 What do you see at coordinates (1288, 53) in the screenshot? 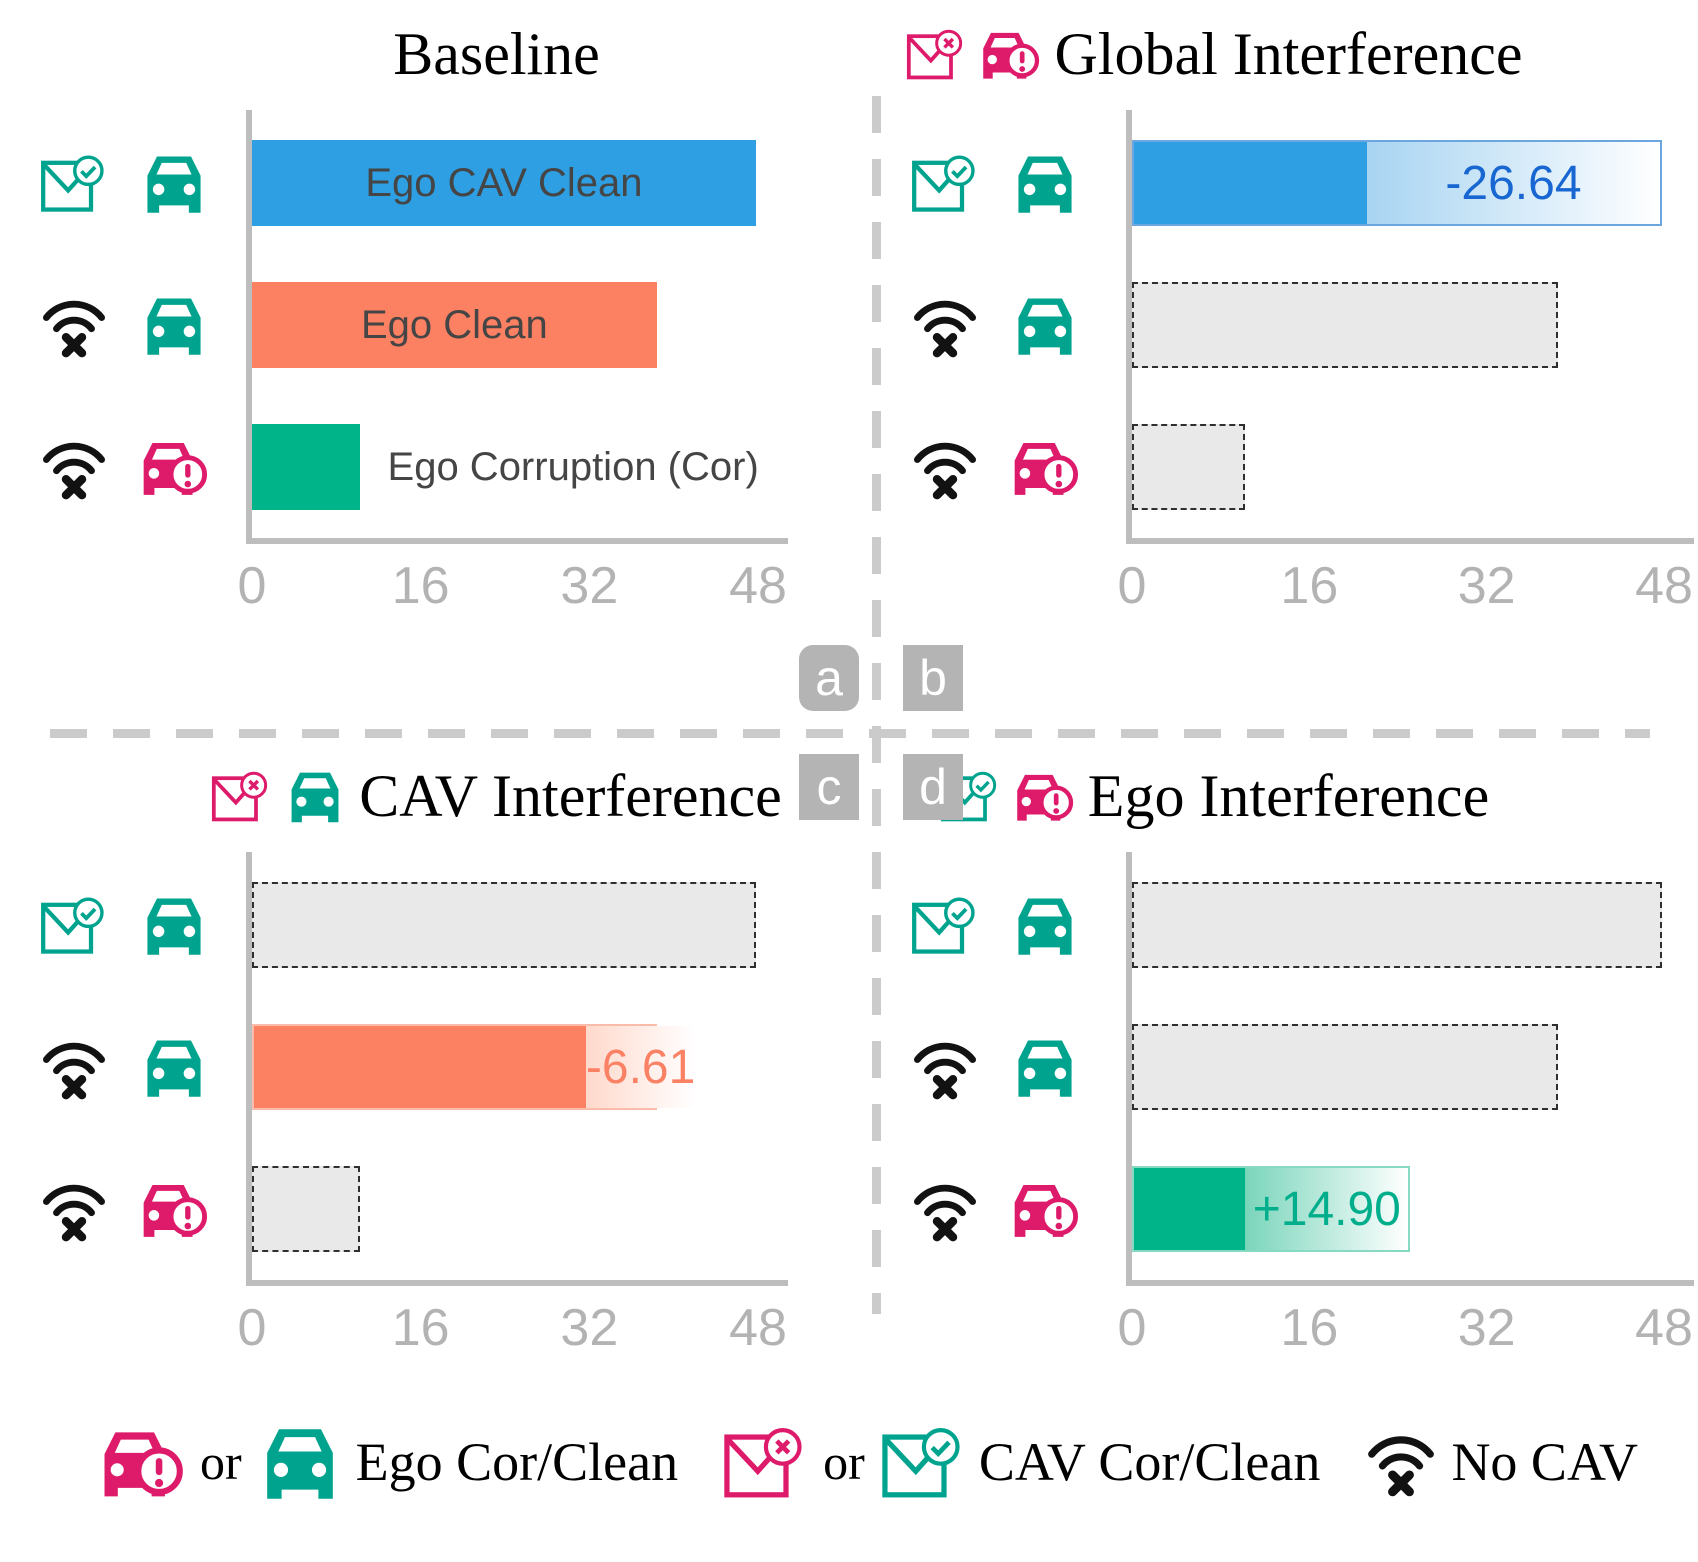
I see `panel-b-title-text: Global Interference` at bounding box center [1288, 53].